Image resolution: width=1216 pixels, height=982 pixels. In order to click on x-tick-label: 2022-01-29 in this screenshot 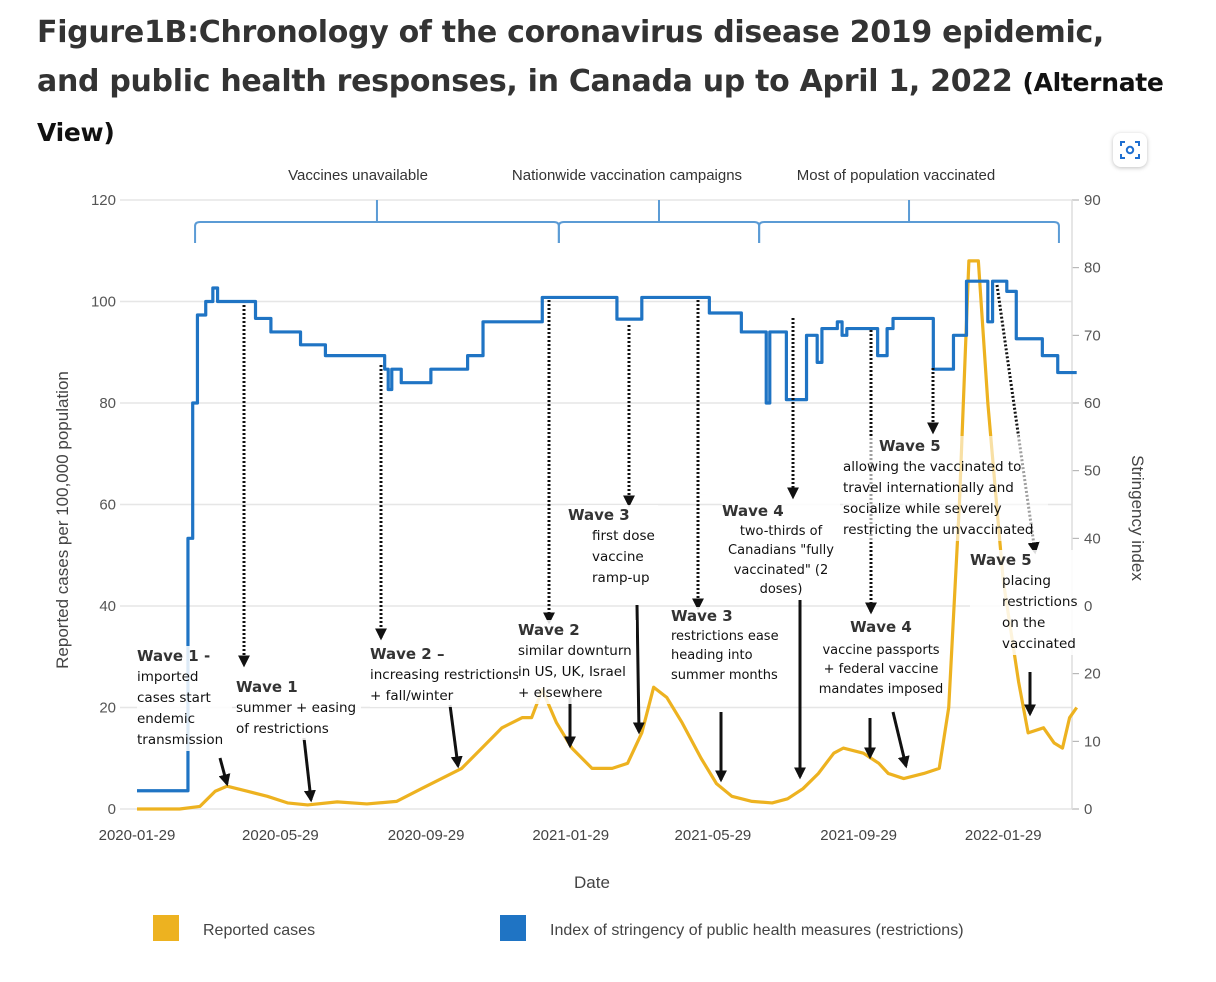, I will do `click(1003, 835)`.